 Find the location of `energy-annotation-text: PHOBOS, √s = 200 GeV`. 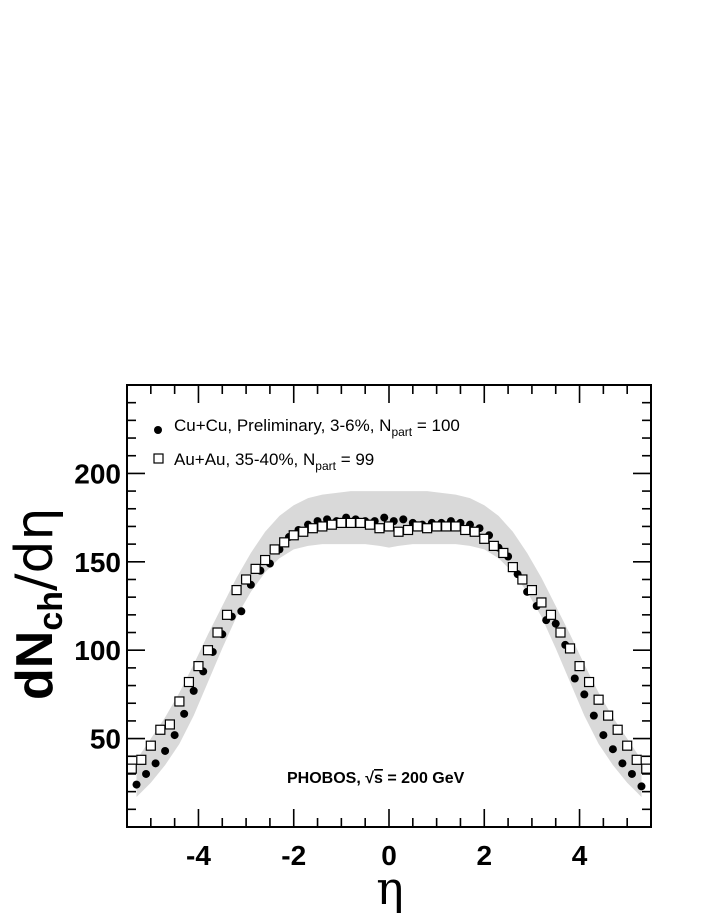

energy-annotation-text: PHOBOS, √s = 200 GeV is located at coordinates (376, 778).